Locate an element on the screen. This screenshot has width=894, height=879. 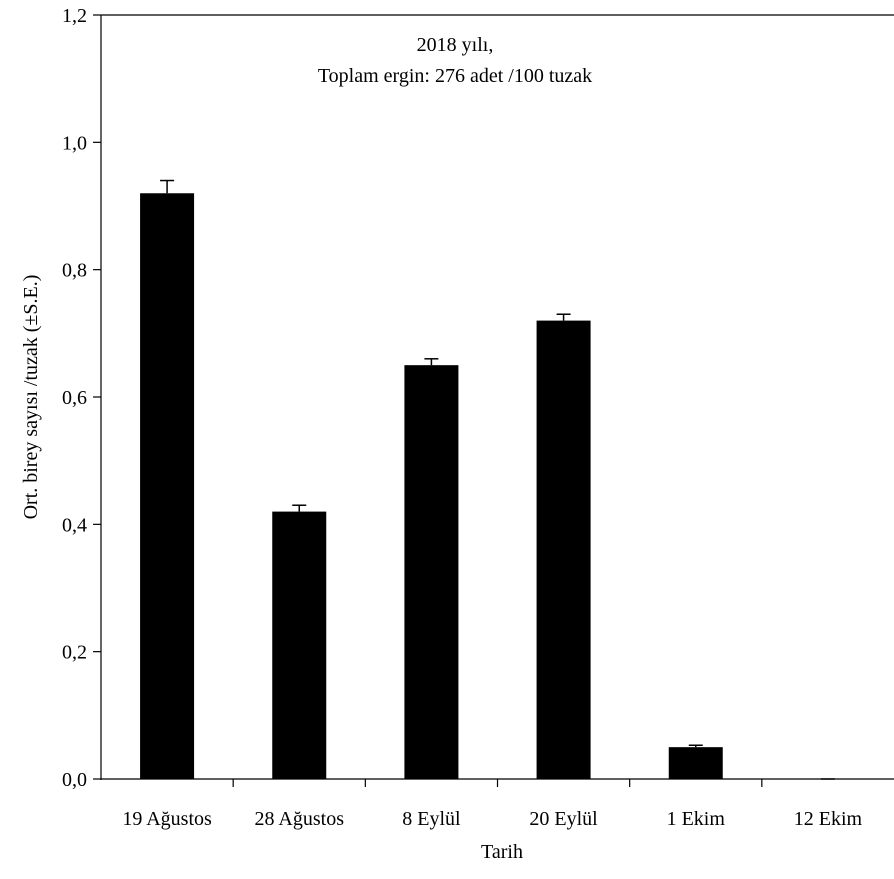
chart-title-line1: 2018 yılı, is located at coordinates (455, 45).